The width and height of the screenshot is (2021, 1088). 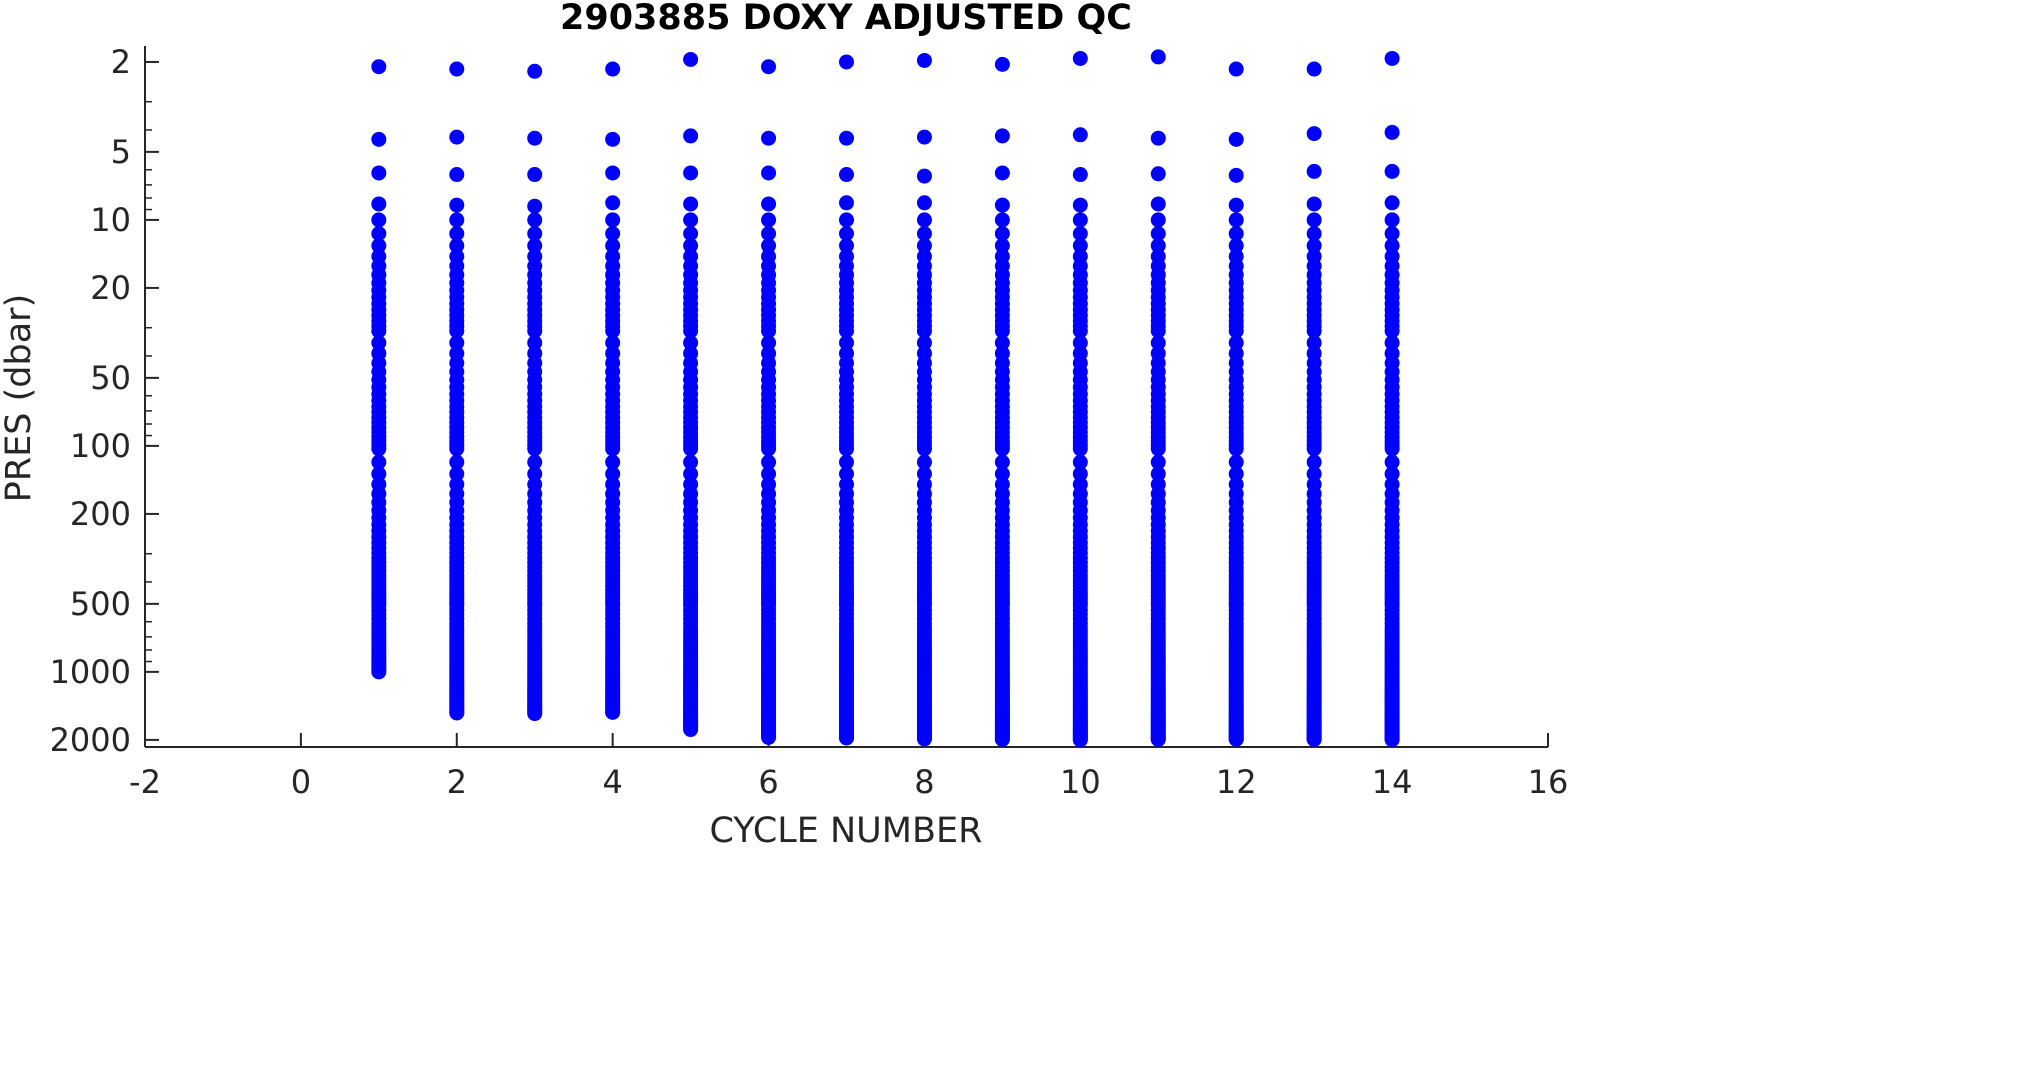 What do you see at coordinates (768, 782) in the screenshot?
I see `x-tick-label: 6` at bounding box center [768, 782].